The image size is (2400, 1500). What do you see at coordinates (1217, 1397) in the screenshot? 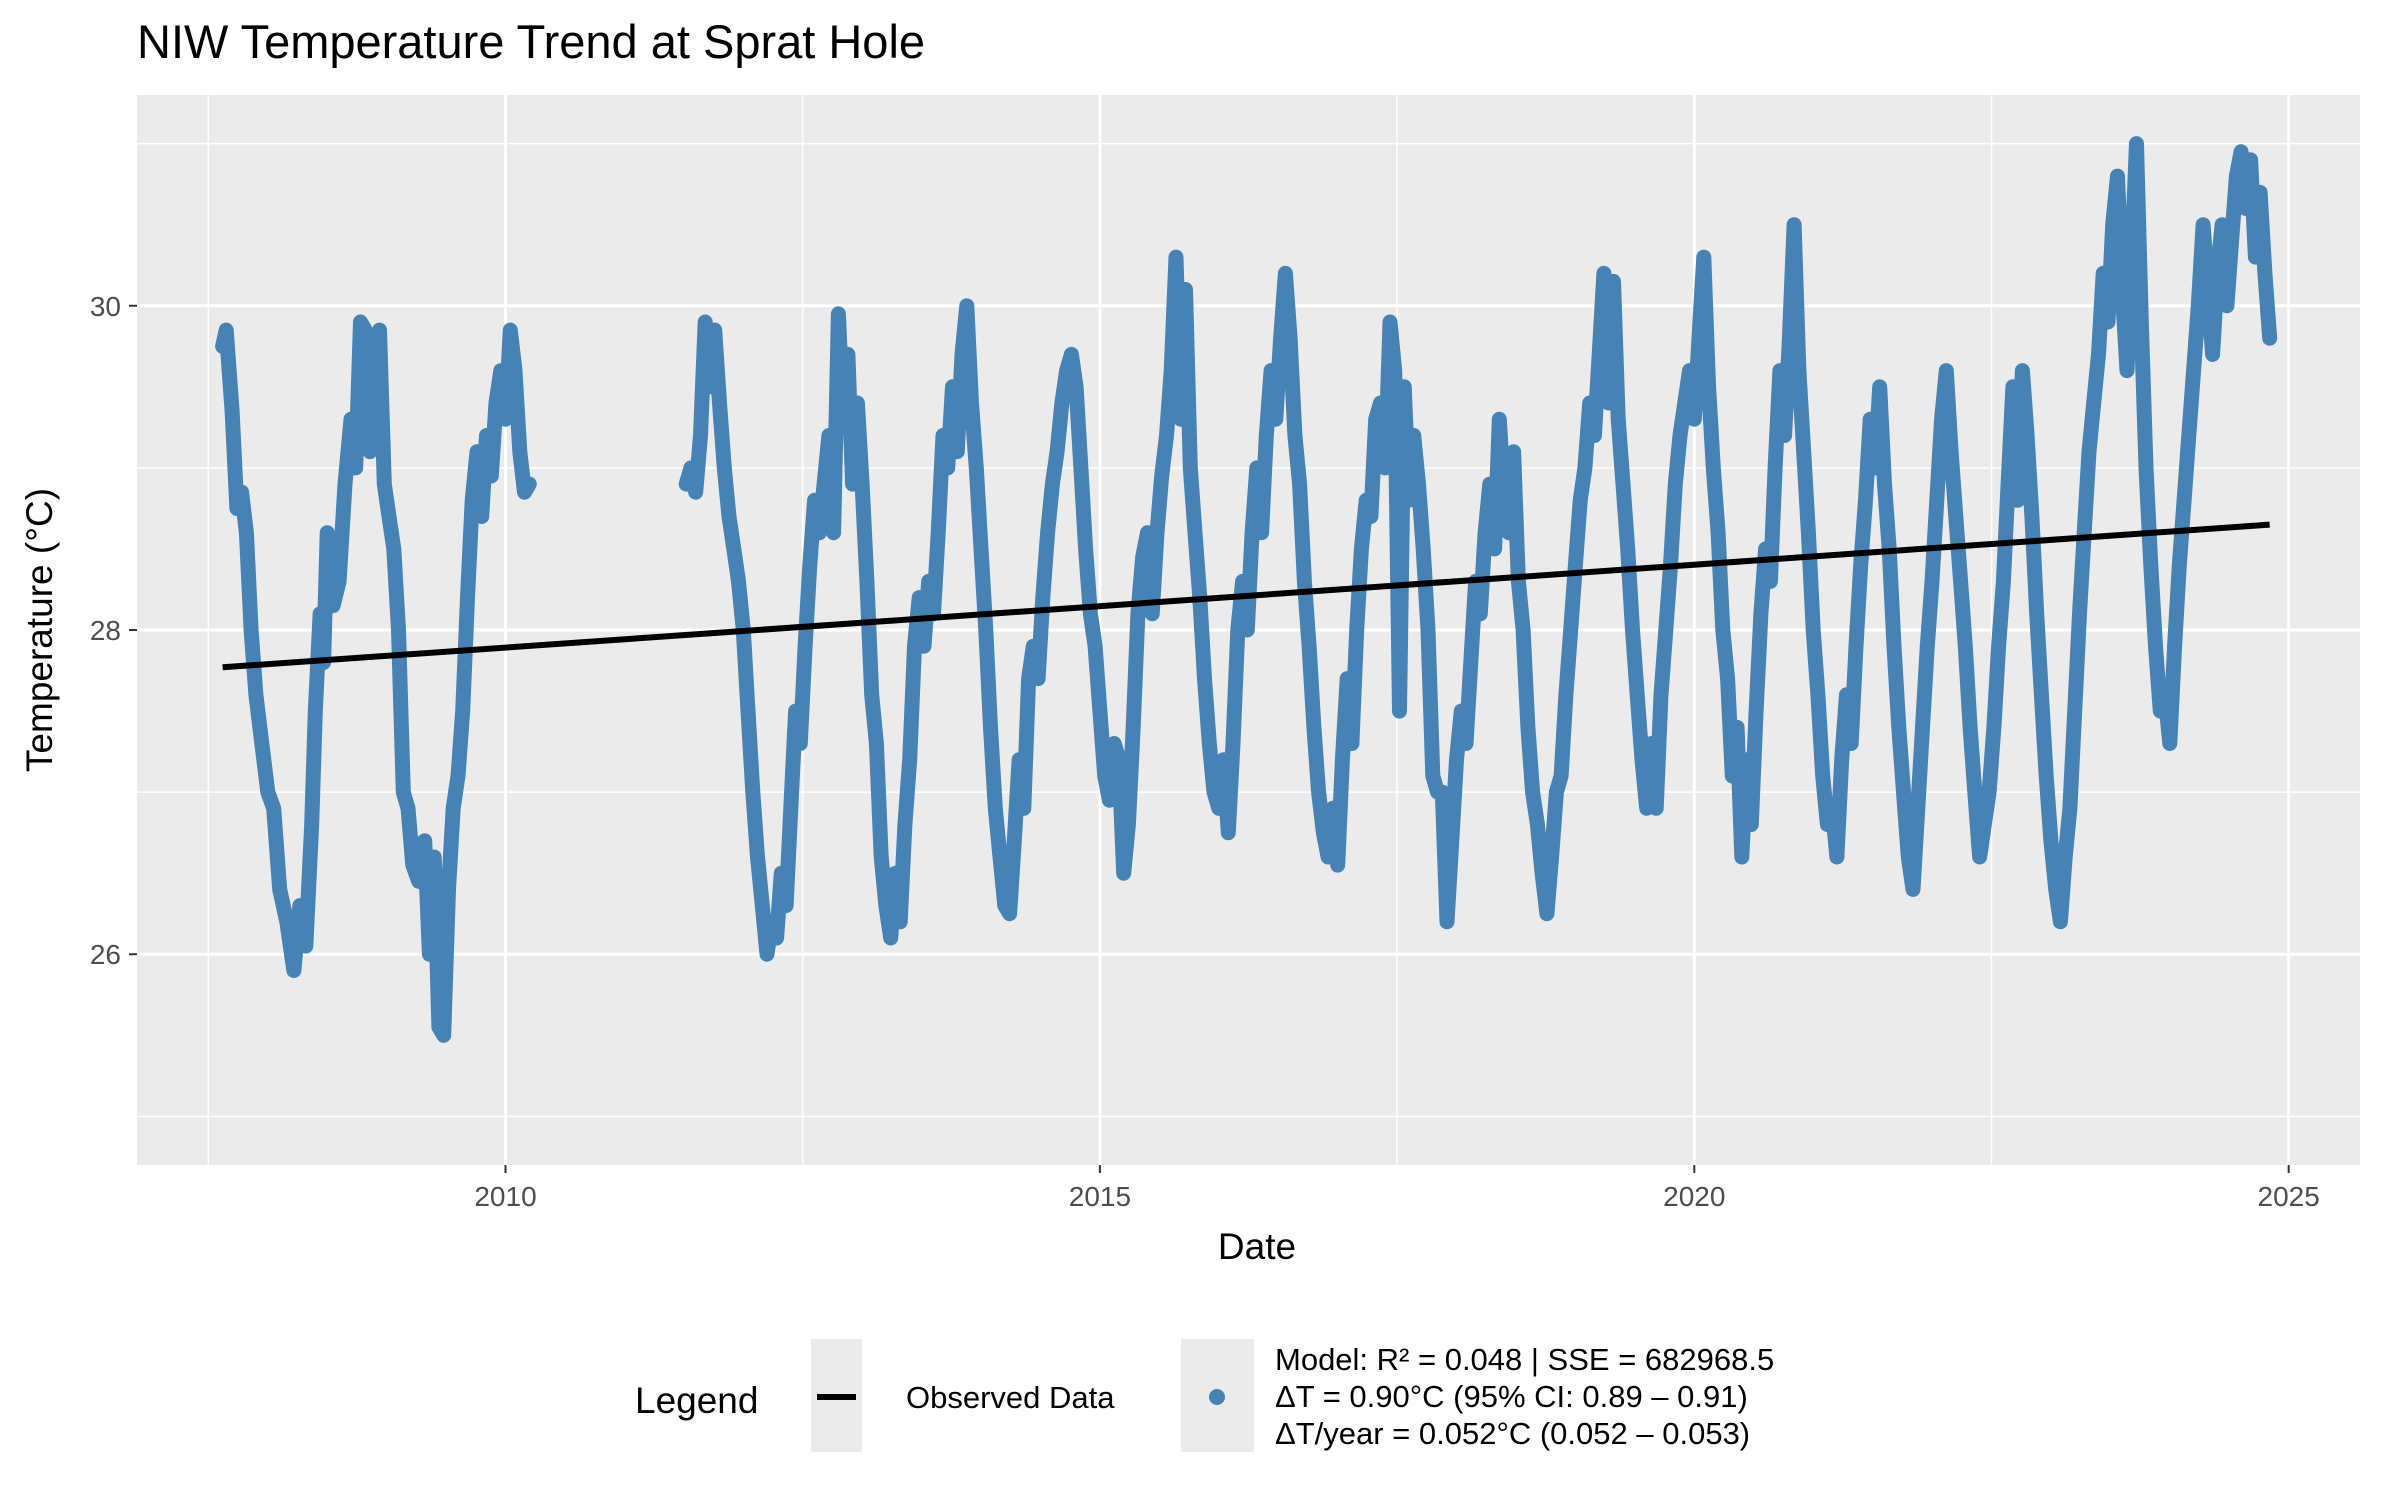
I see `legend-key-model-point` at bounding box center [1217, 1397].